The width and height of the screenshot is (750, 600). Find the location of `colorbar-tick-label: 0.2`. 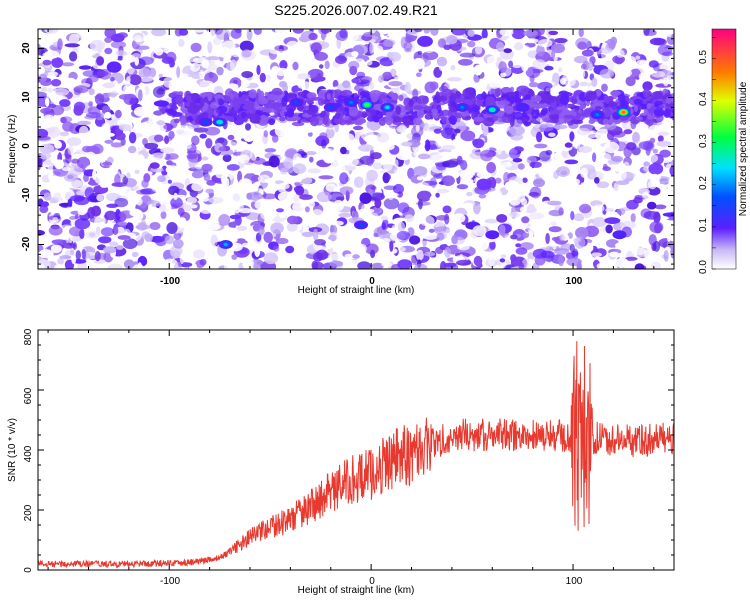

colorbar-tick-label: 0.2 is located at coordinates (703, 183).